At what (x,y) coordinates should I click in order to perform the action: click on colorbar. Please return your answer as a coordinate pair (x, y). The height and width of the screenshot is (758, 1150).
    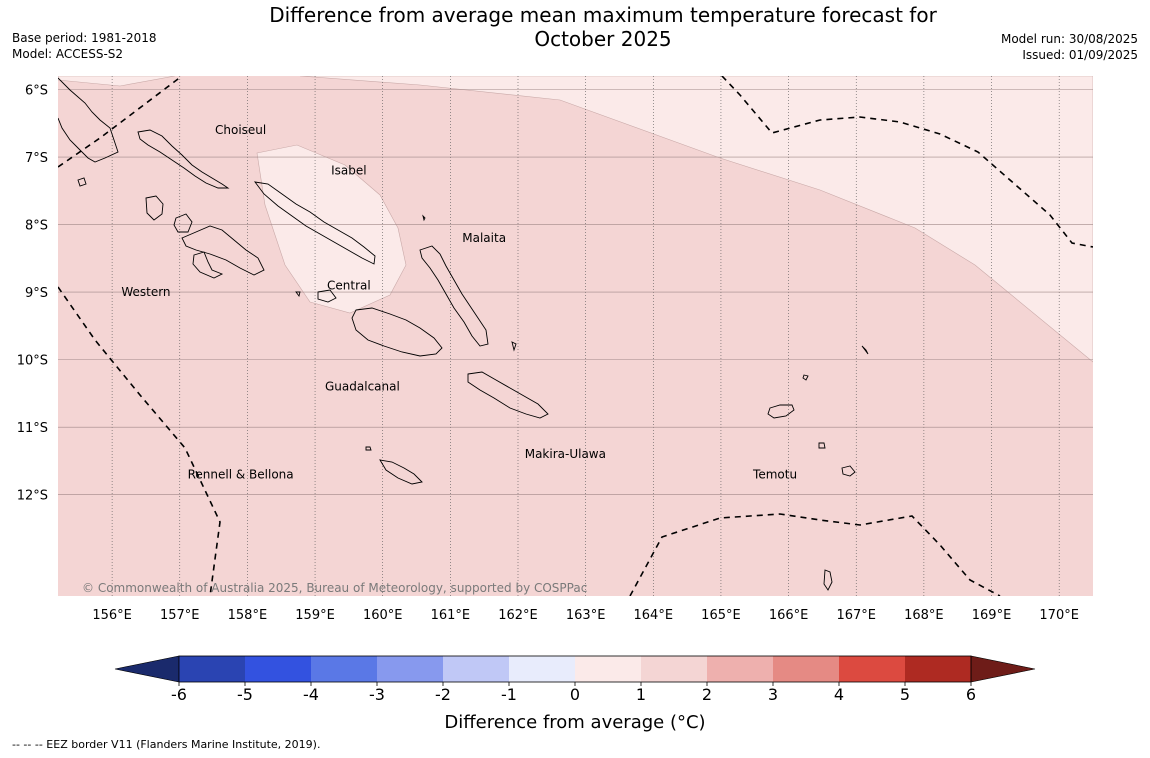
    Looking at the image, I should click on (575, 669).